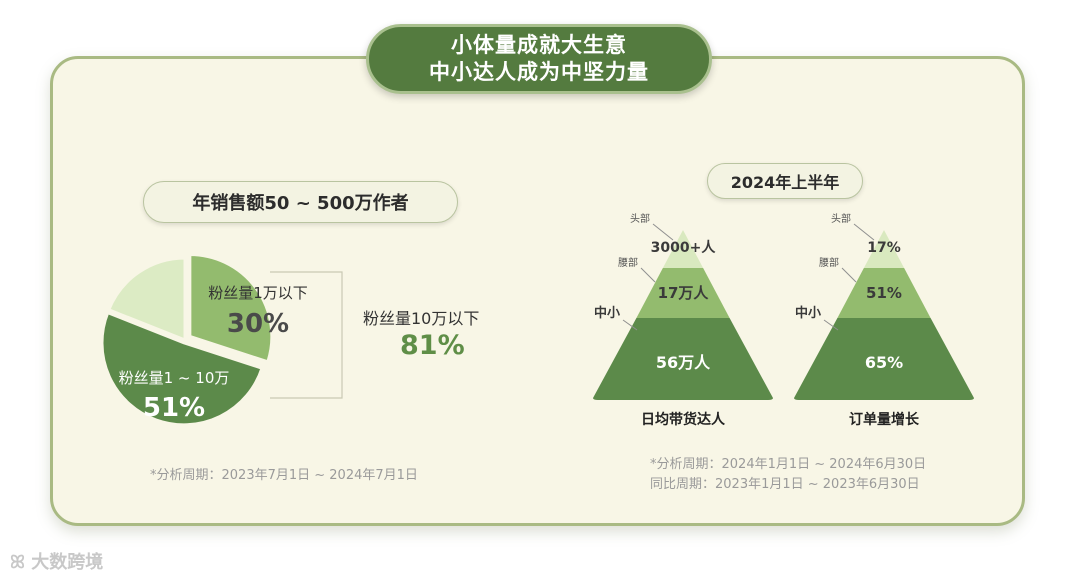 The height and width of the screenshot is (582, 1080). Describe the element at coordinates (683, 419) in the screenshot. I see `pyramid-caption: 日均带货达人` at that location.